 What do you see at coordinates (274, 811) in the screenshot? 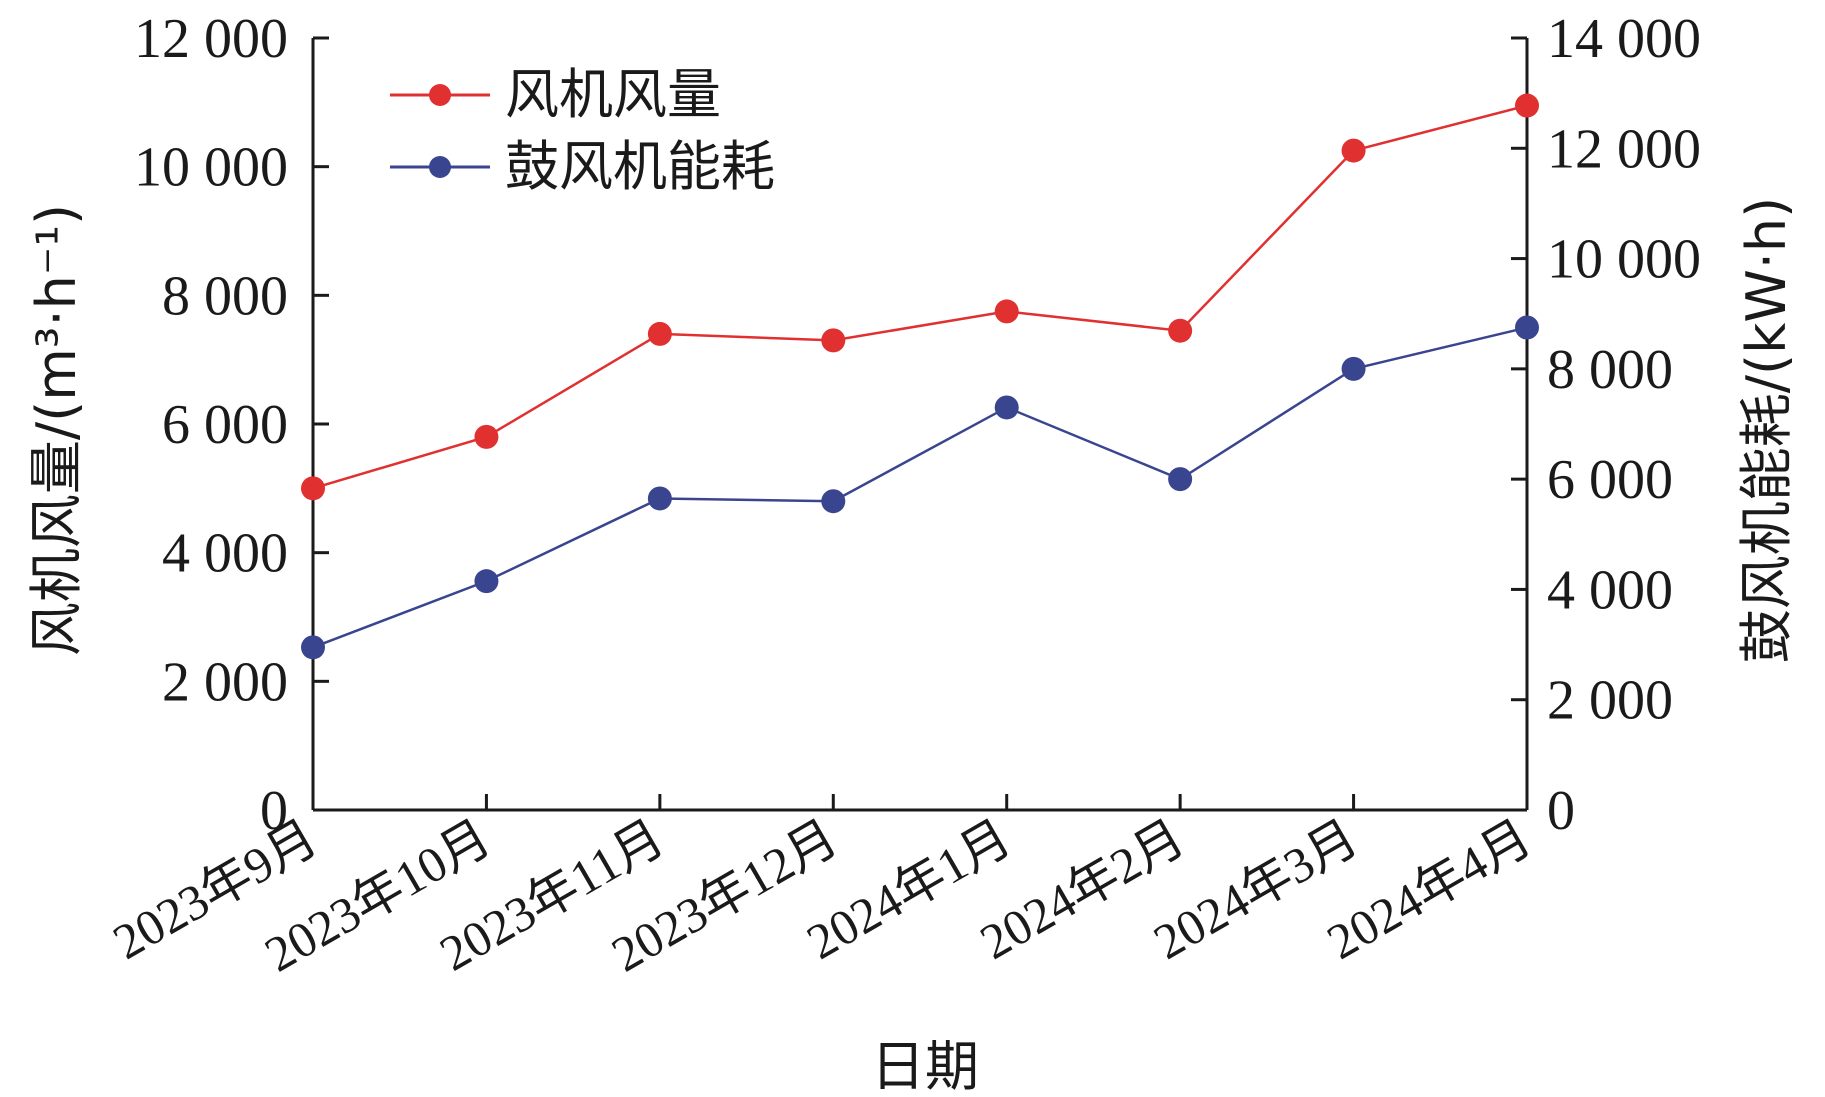
I see `left-tick-label: 0` at bounding box center [274, 811].